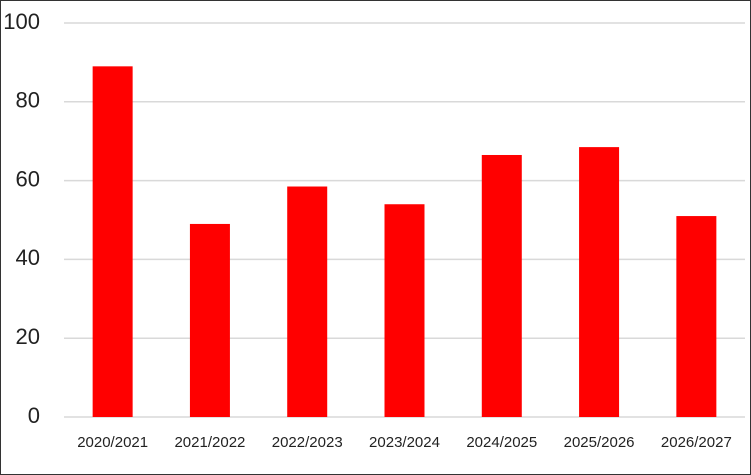  I want to click on x-tick-label: 2024/2025, so click(501, 442).